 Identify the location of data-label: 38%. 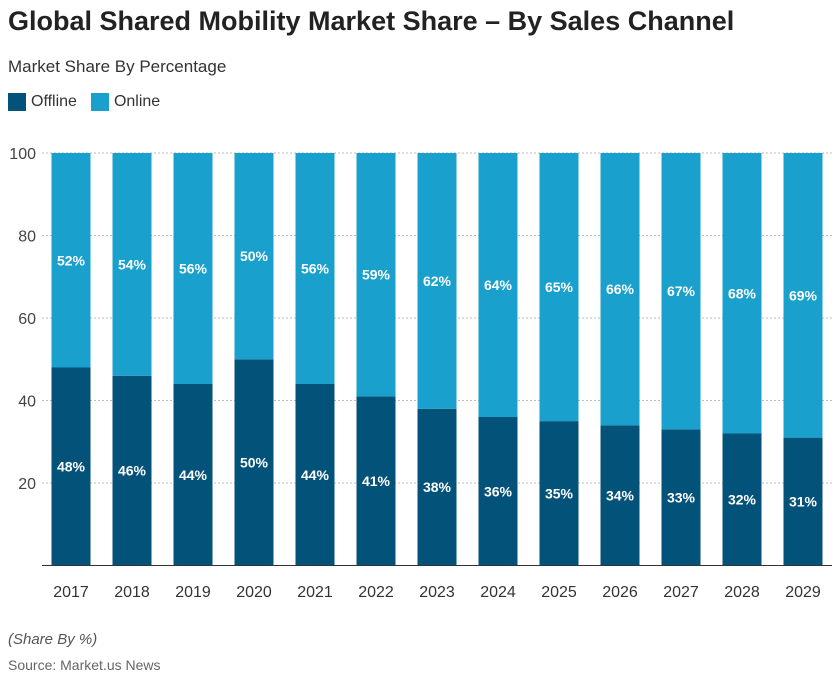
(437, 487).